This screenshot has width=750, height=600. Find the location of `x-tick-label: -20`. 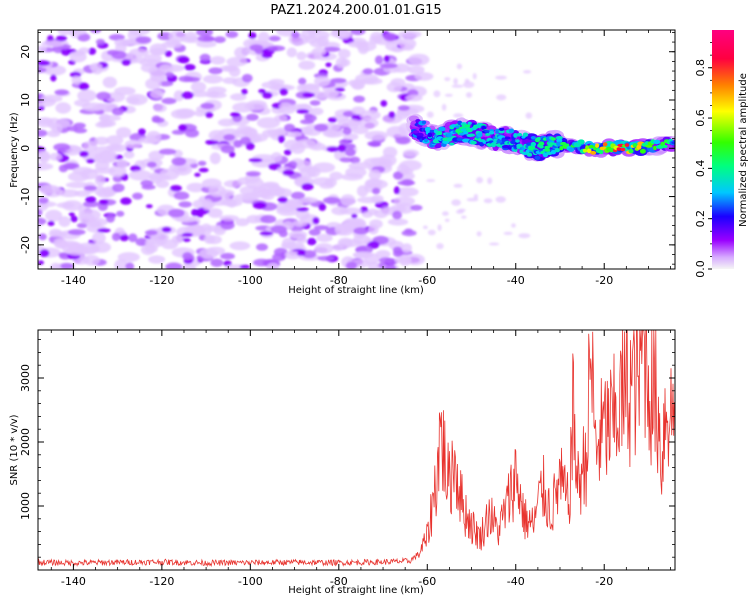

x-tick-label: -20 is located at coordinates (604, 581).